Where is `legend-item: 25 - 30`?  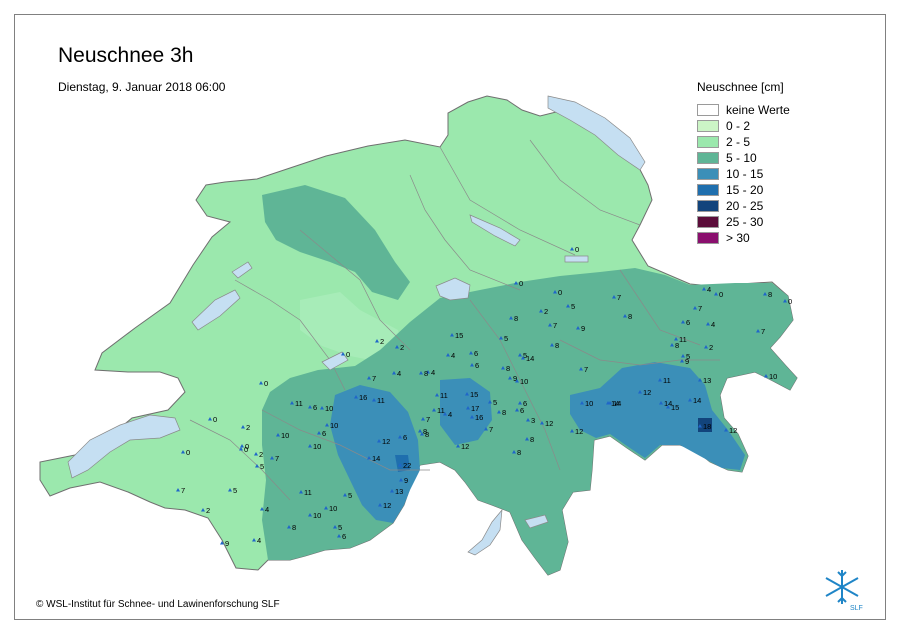
legend-item: 25 - 30 is located at coordinates (743, 221).